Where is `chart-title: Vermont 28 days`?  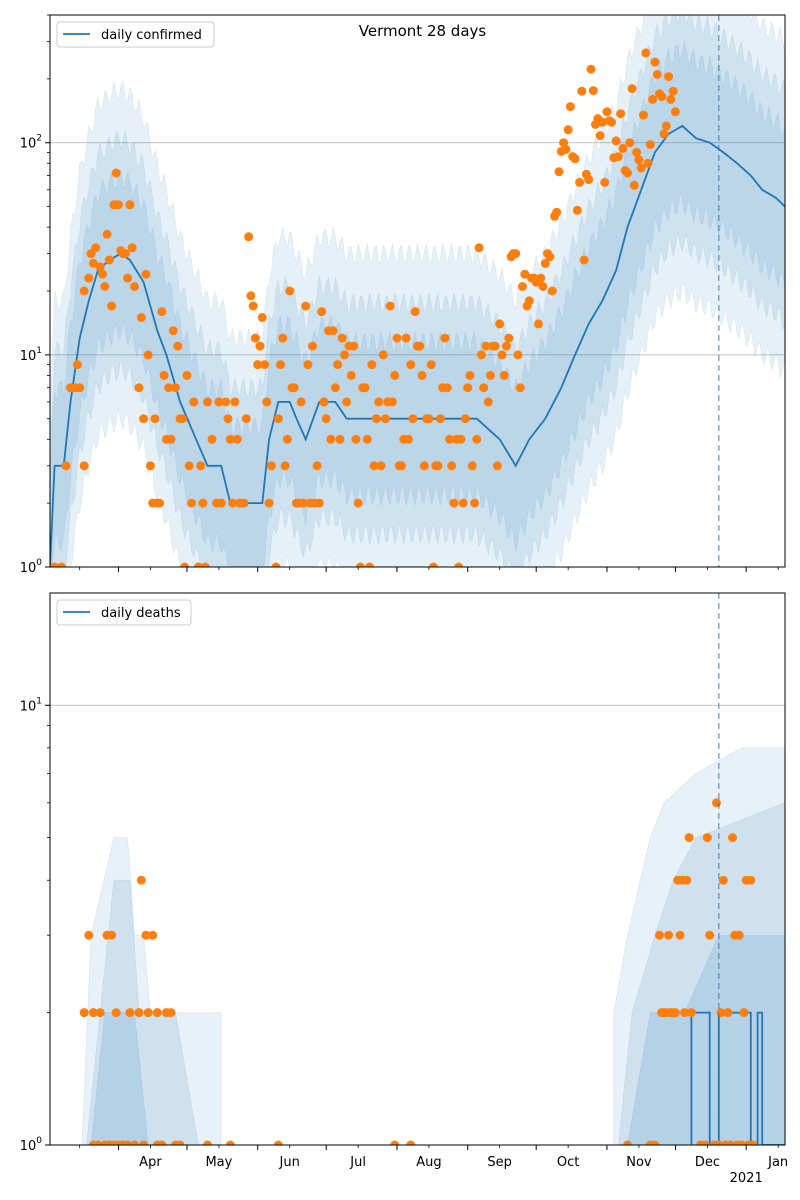
chart-title: Vermont 28 days is located at coordinates (423, 31).